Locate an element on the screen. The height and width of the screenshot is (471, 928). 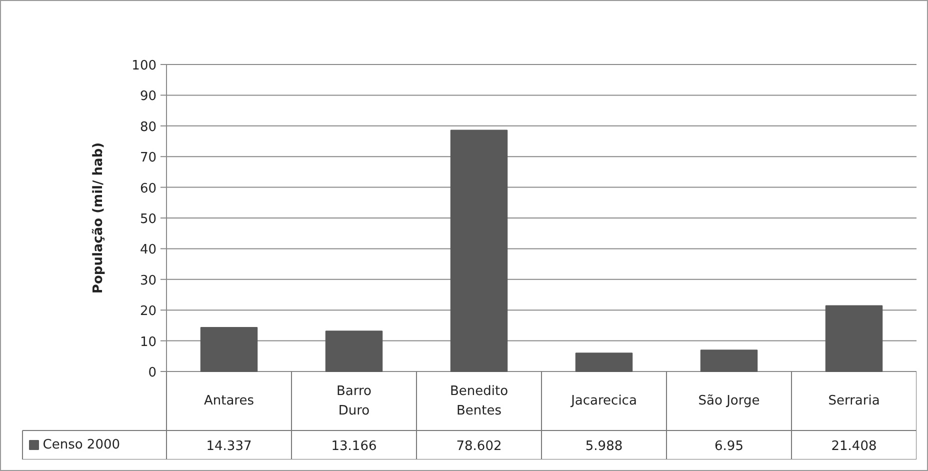
y-tick-label: 0 is located at coordinates (152, 373).